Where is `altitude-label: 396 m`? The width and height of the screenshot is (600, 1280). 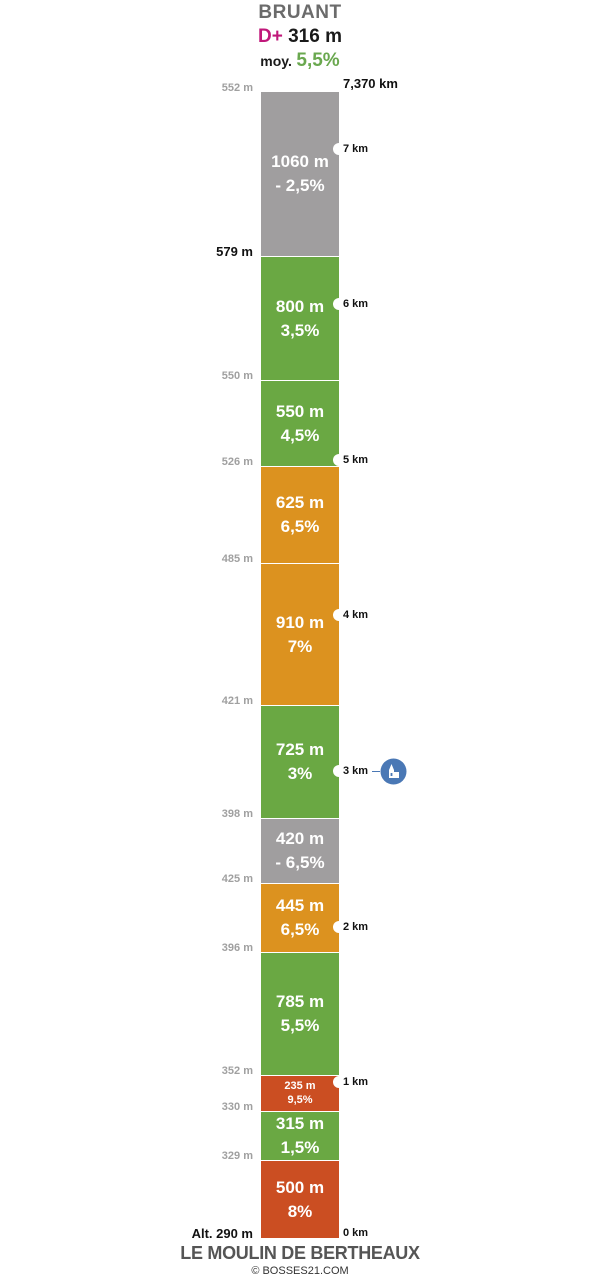
altitude-label: 396 m is located at coordinates (237, 948).